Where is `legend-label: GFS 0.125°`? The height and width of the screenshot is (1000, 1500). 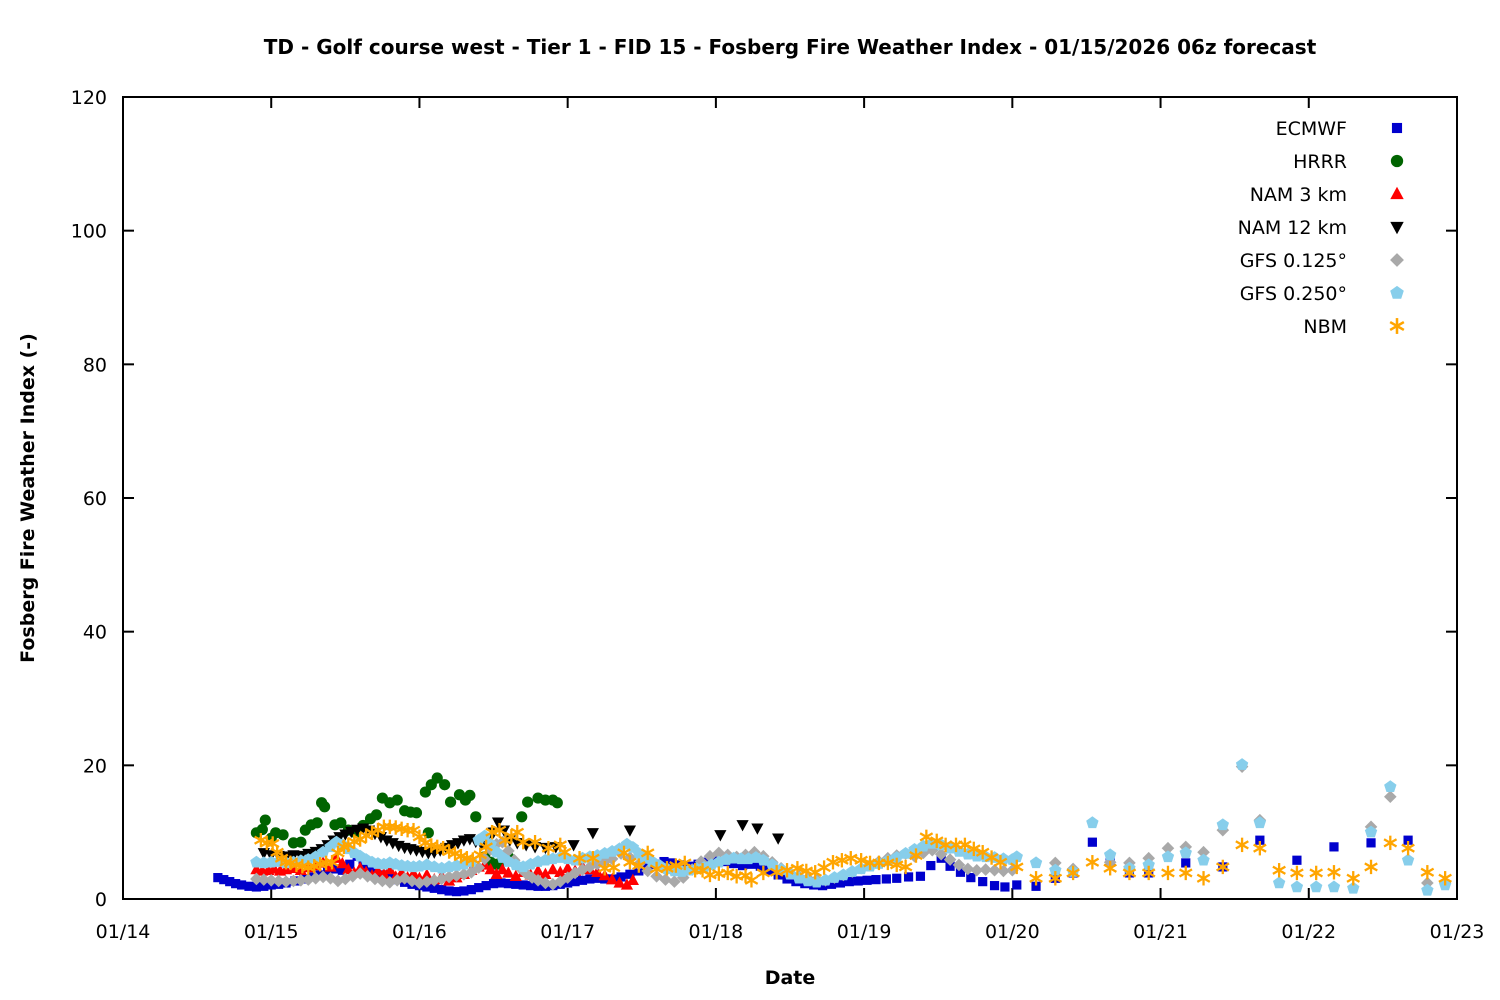
legend-label: GFS 0.125° is located at coordinates (1293, 261).